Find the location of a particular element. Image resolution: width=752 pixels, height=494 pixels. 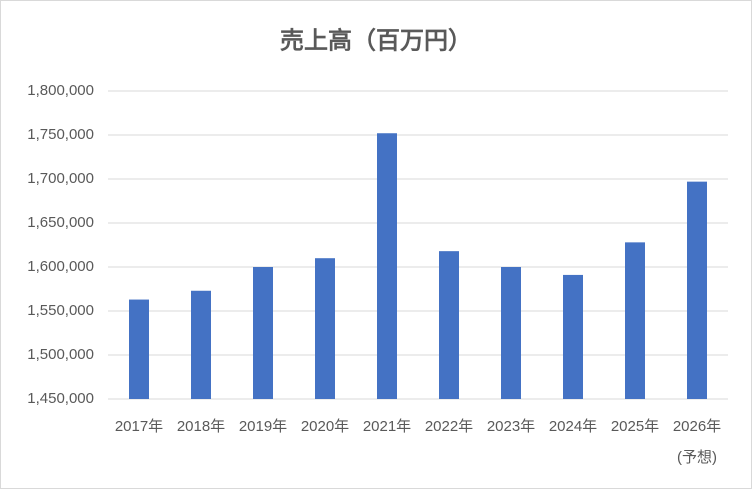

x-tick-label: 2020年 is located at coordinates (325, 426).